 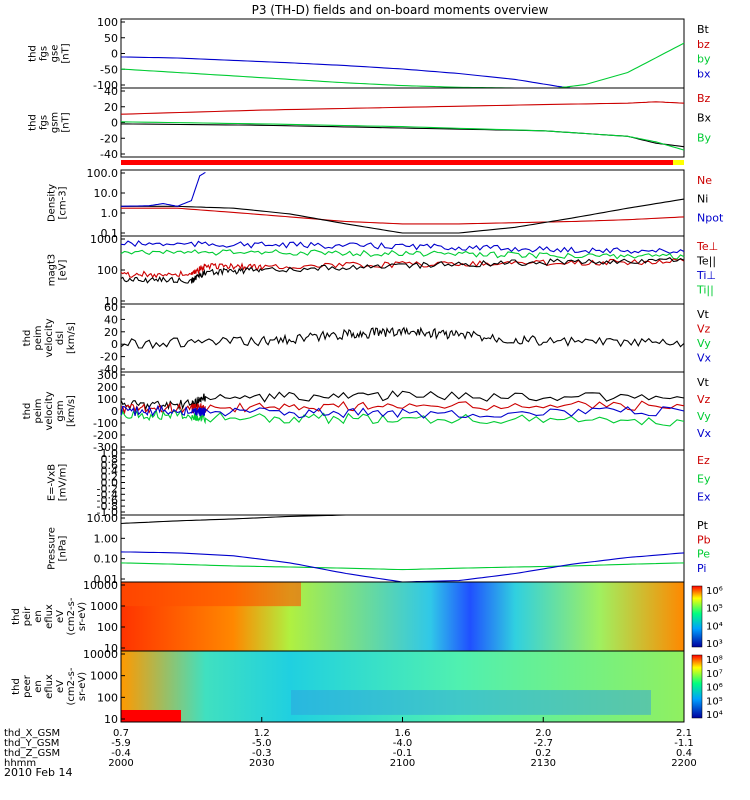 I want to click on legend-Pt: Pt, so click(x=703, y=525).